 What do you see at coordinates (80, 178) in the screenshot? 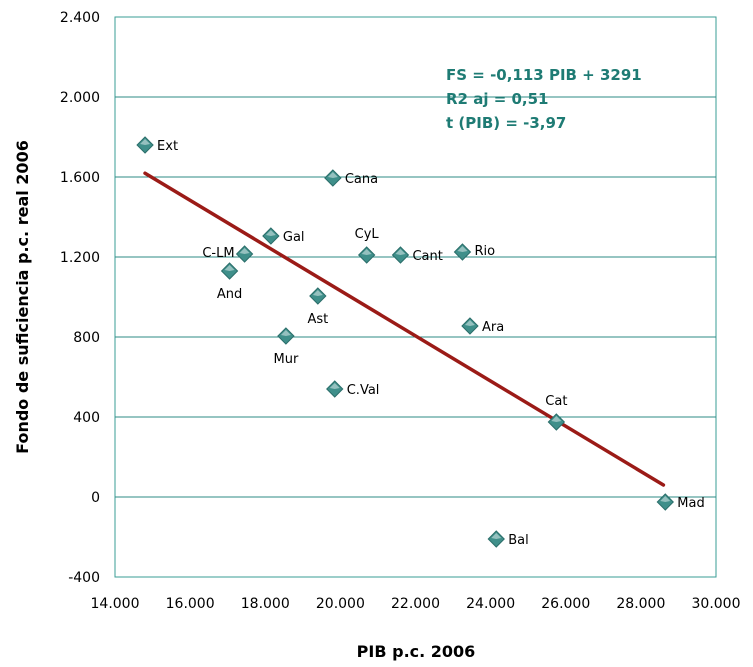
I see `y-tick-label: 1.600` at bounding box center [80, 178].